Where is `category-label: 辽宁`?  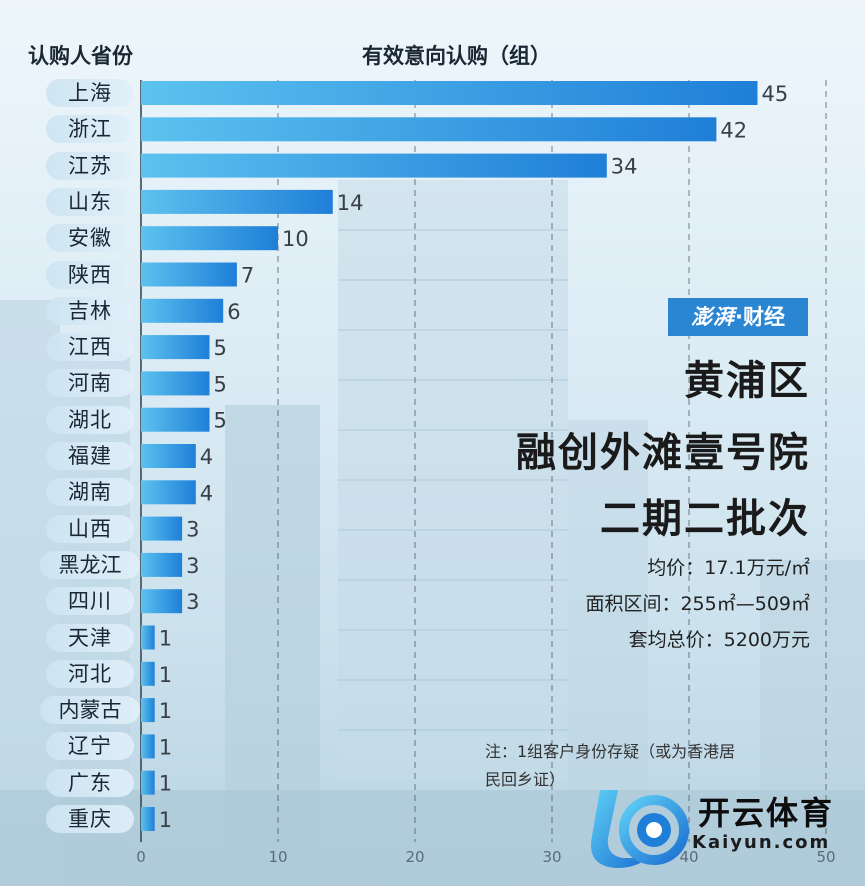 category-label: 辽宁 is located at coordinates (90, 746).